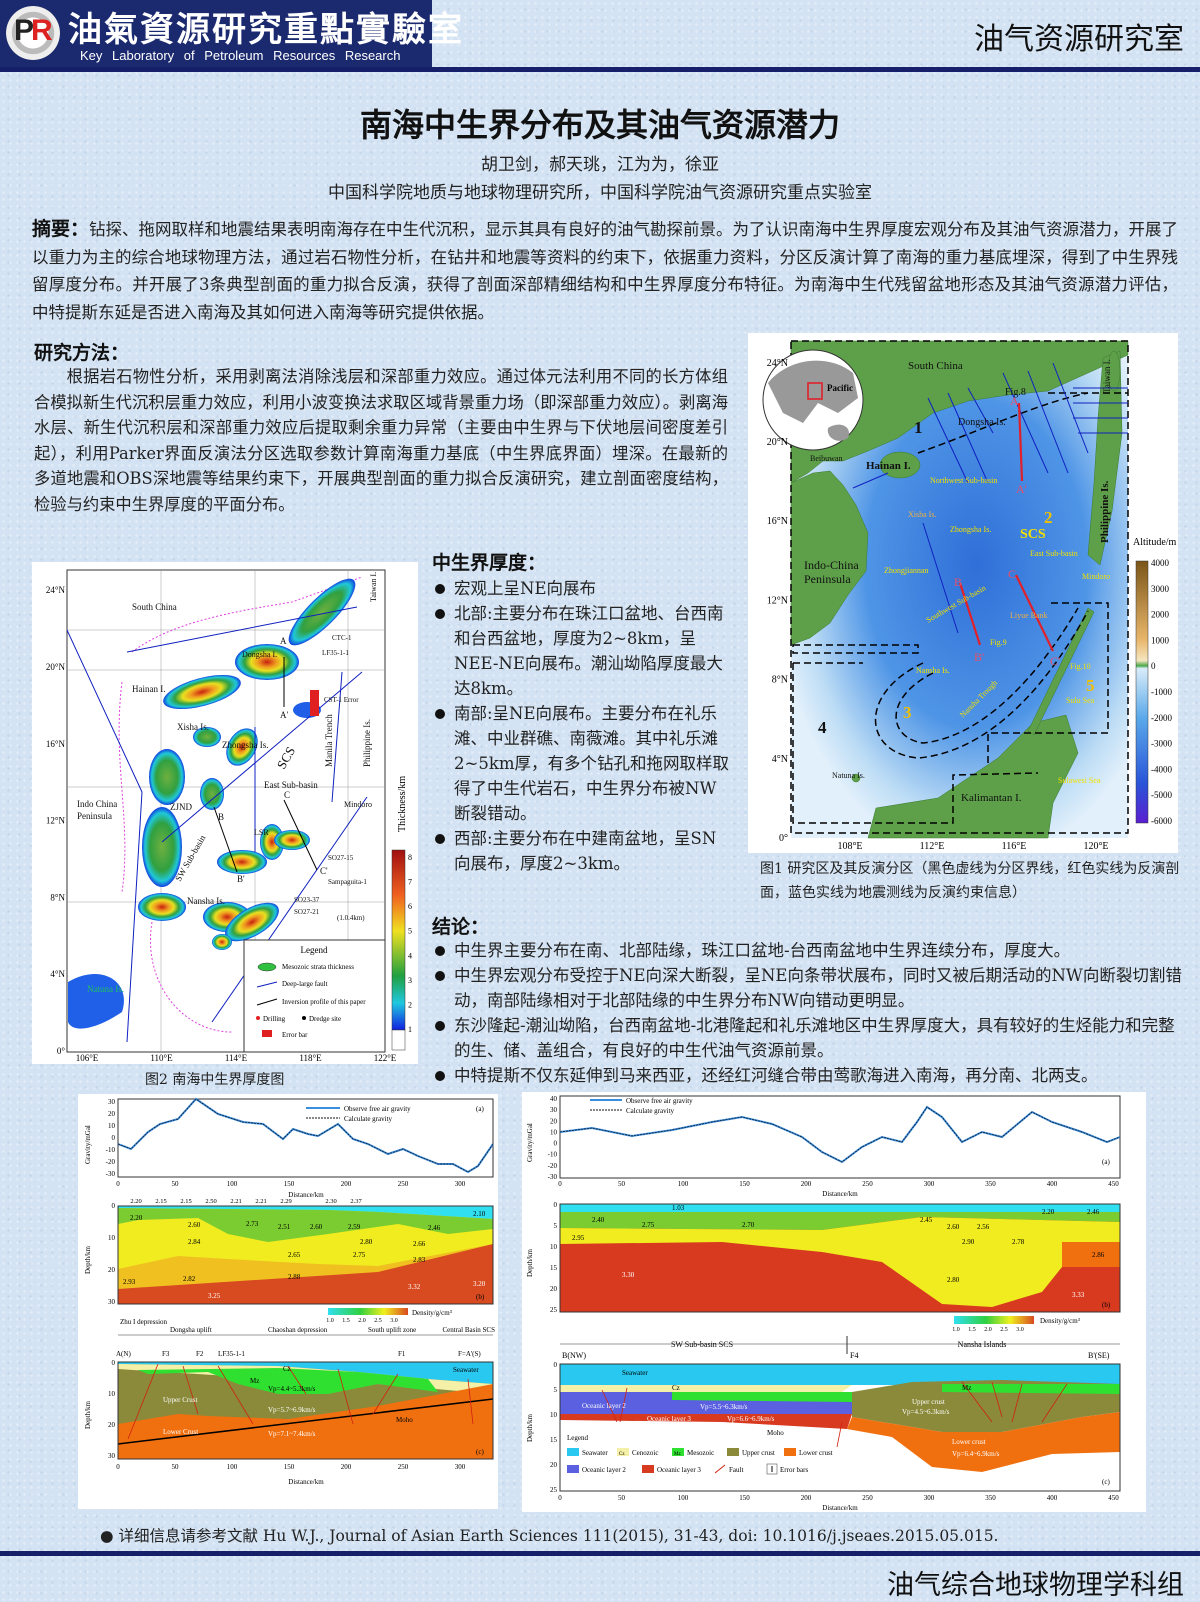  What do you see at coordinates (1106, 1162) in the screenshot?
I see `panel-label-a: (a)` at bounding box center [1106, 1162].